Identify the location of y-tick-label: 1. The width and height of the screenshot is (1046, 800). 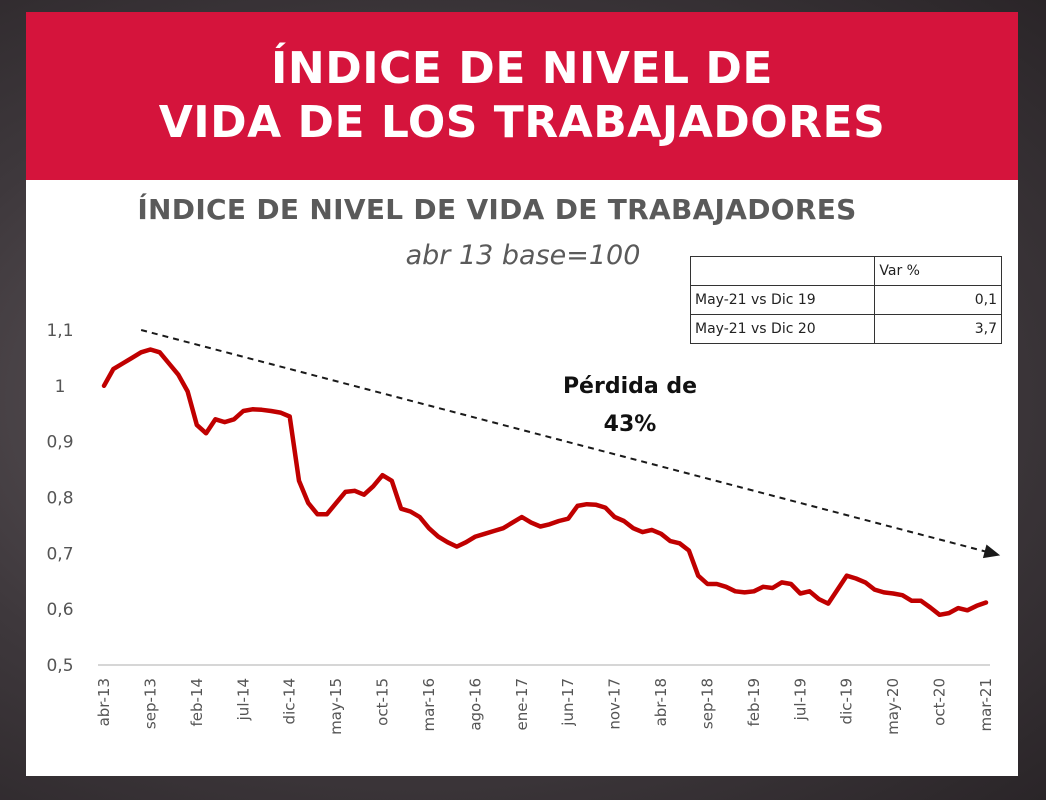
(60, 387).